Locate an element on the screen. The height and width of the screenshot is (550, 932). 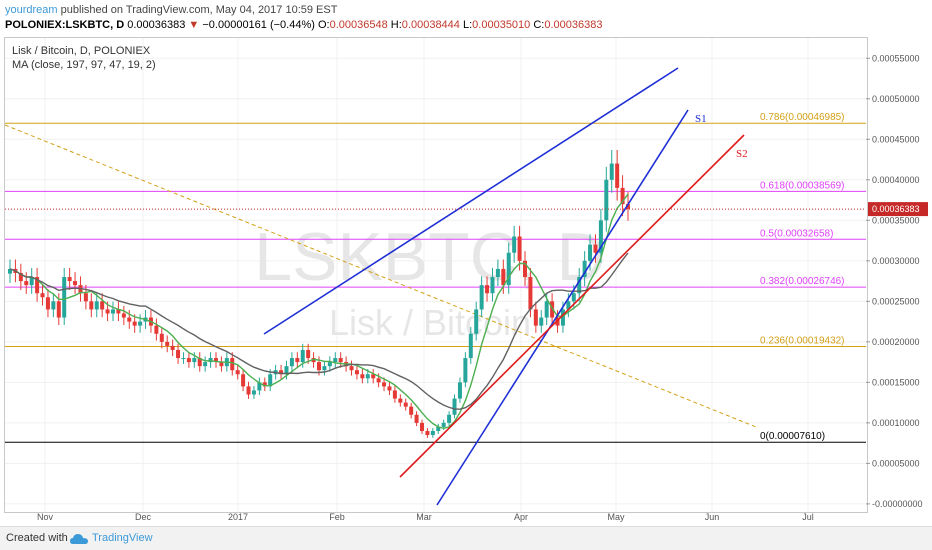
footer-bar: Created with TradingView is located at coordinates (466, 538).